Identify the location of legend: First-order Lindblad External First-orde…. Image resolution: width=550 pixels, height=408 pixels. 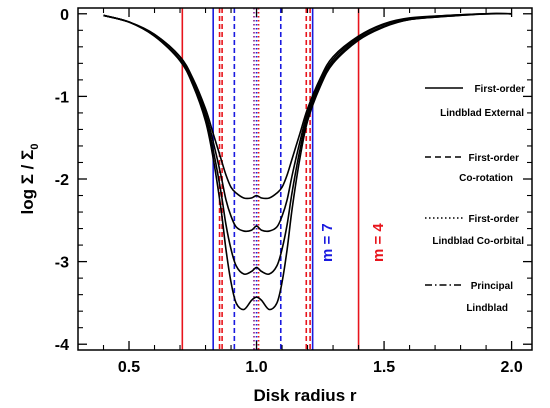
(475, 199).